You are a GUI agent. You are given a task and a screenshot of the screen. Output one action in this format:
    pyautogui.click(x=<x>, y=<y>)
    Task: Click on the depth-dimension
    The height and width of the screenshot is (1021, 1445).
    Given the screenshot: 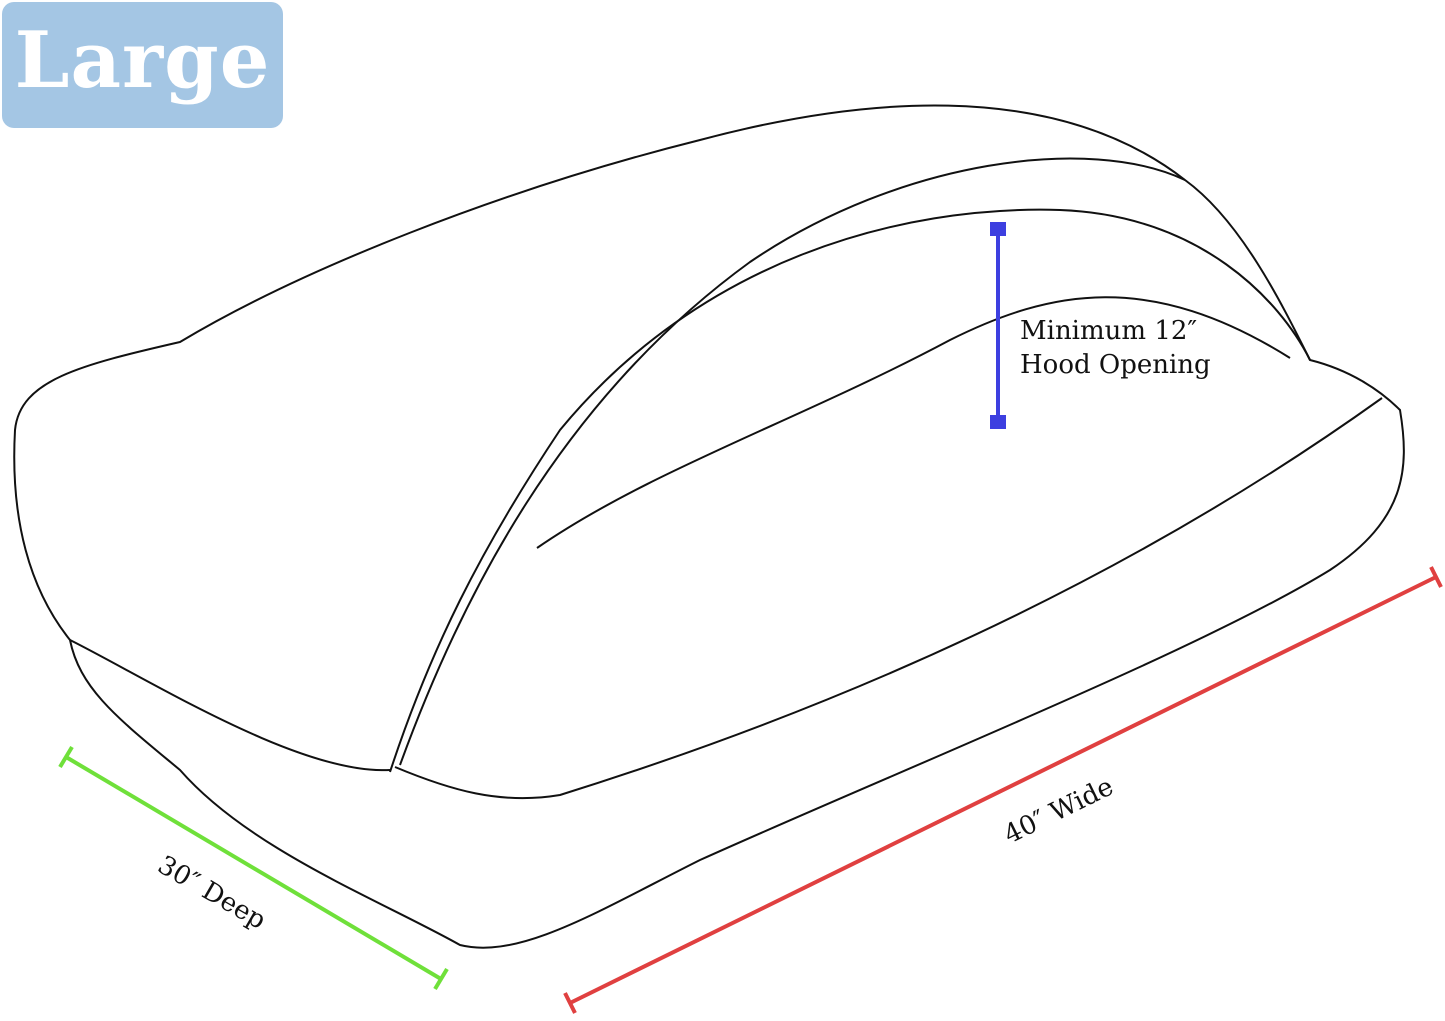 What is the action you would take?
    pyautogui.click(x=253, y=868)
    